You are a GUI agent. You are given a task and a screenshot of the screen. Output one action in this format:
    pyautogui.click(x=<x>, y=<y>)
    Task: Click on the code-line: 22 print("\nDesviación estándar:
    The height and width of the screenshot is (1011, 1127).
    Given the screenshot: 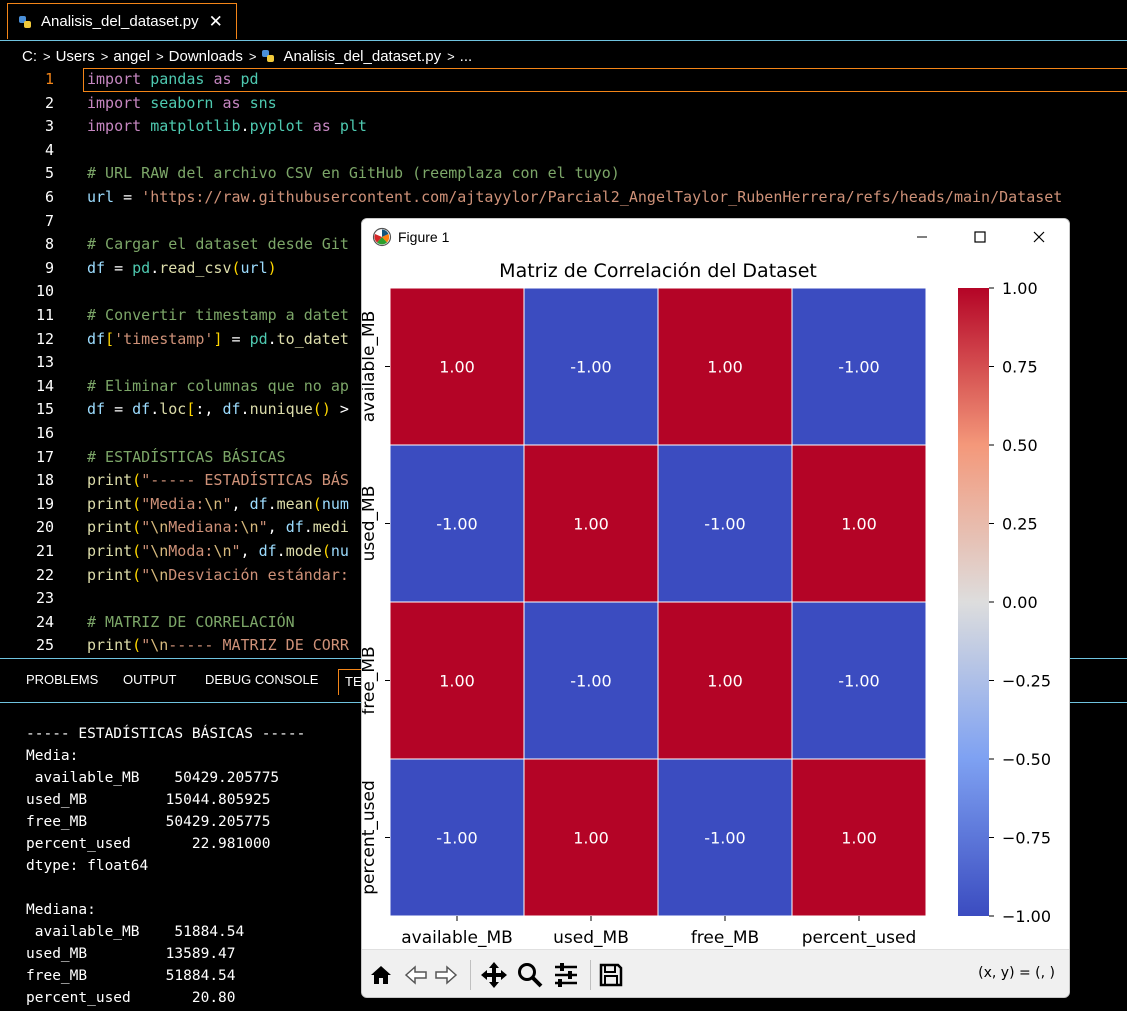 What is the action you would take?
    pyautogui.click(x=563, y=576)
    